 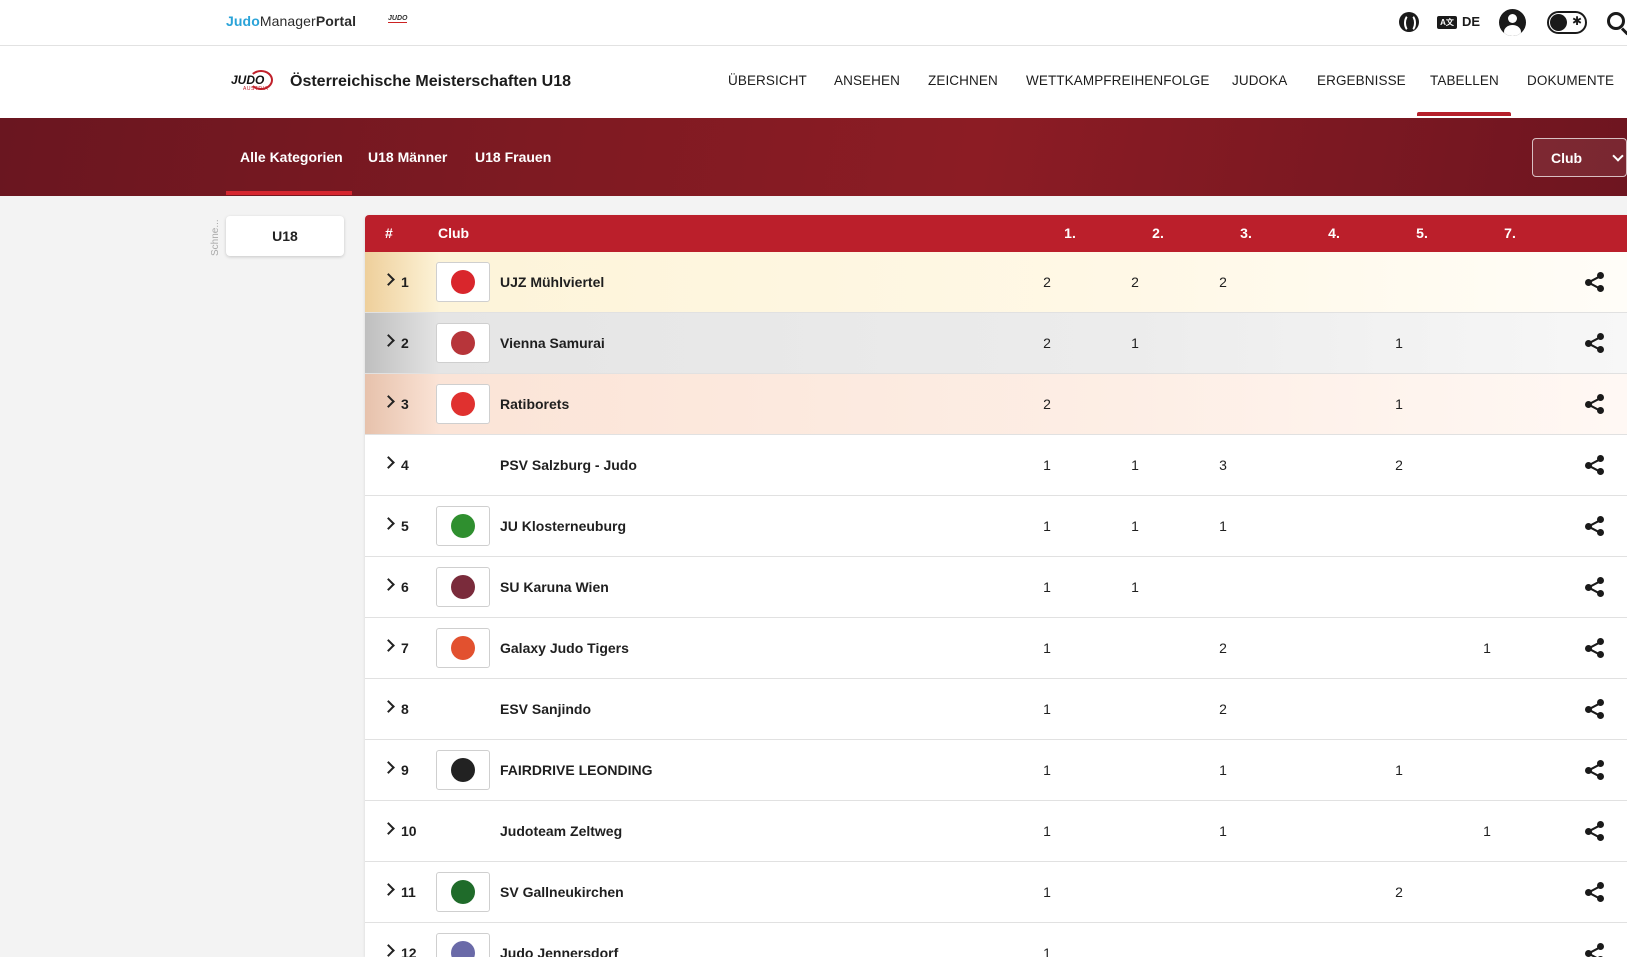 I want to click on club-name: Judoteam Zeltweg, so click(x=561, y=831).